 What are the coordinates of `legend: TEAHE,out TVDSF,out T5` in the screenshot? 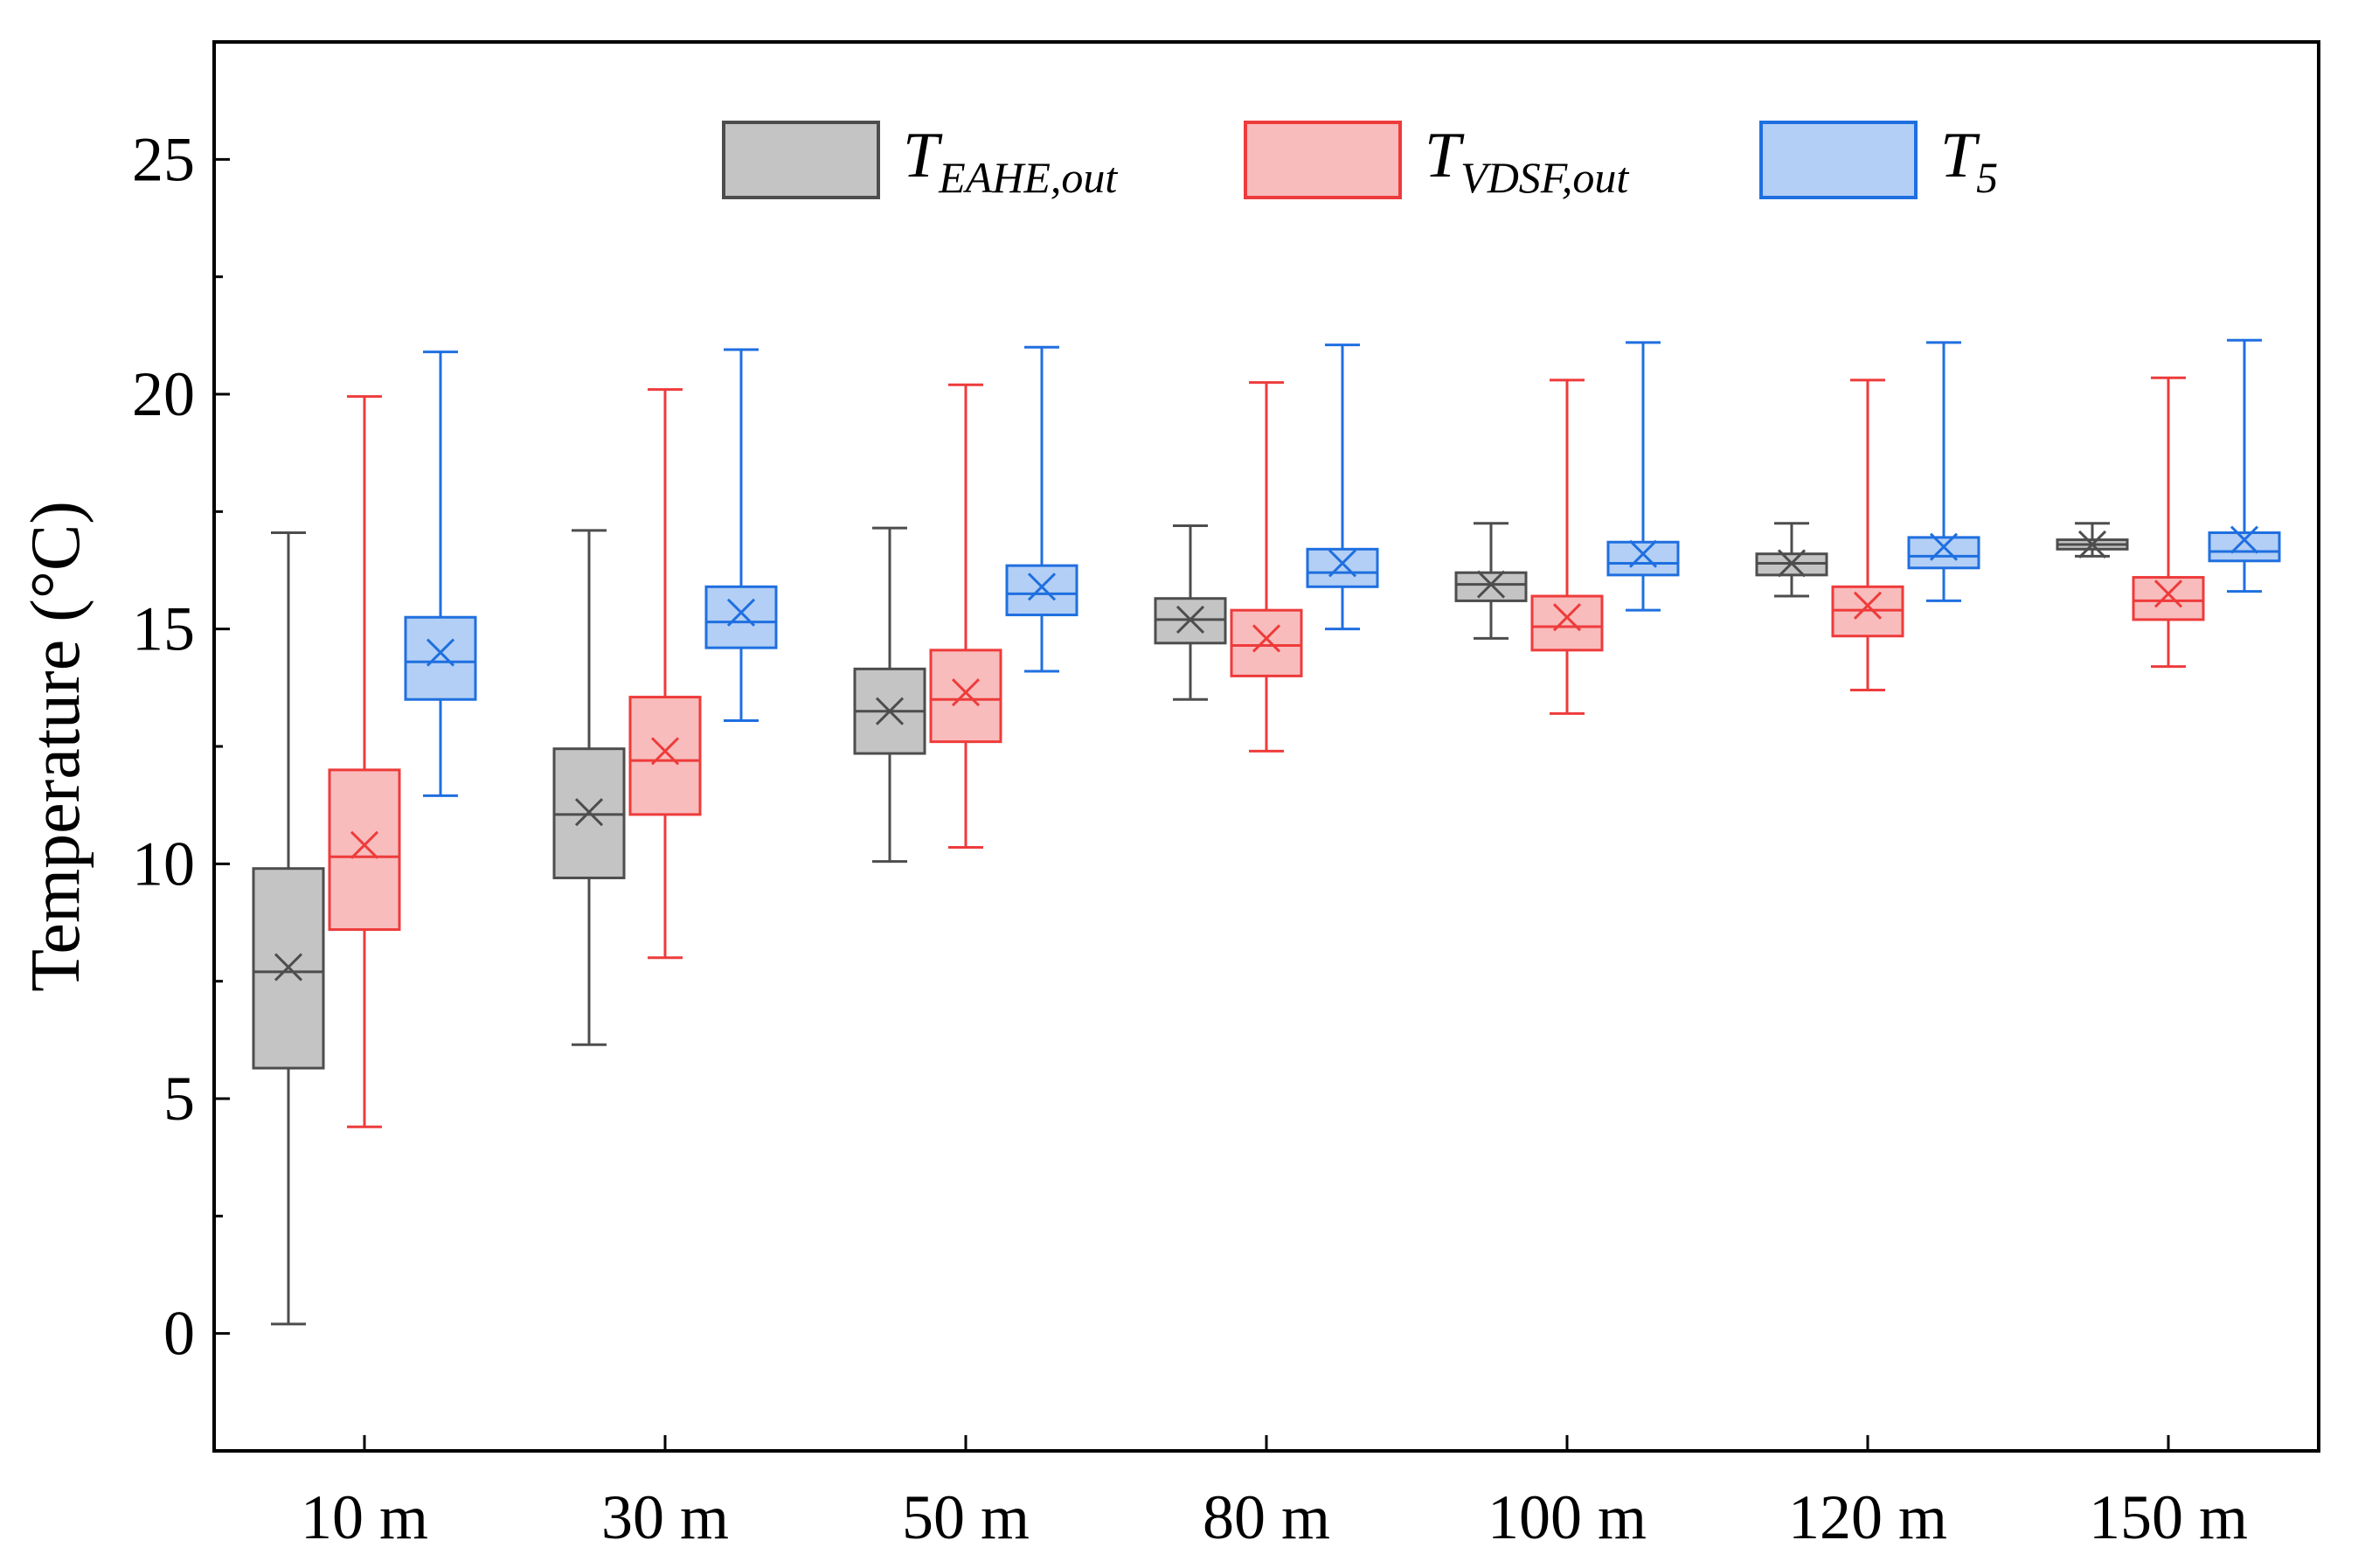 It's located at (1360, 161).